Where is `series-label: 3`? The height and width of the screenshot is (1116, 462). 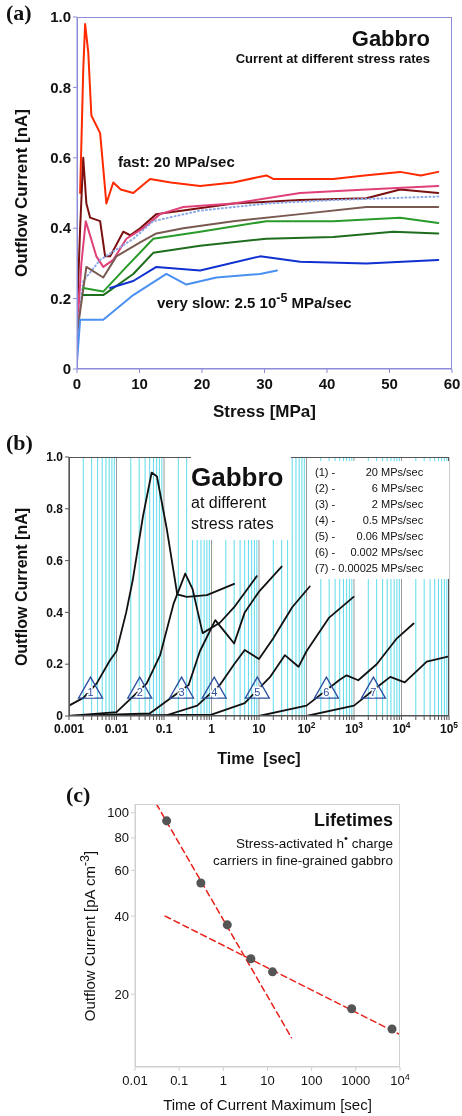 series-label: 3 is located at coordinates (181, 692).